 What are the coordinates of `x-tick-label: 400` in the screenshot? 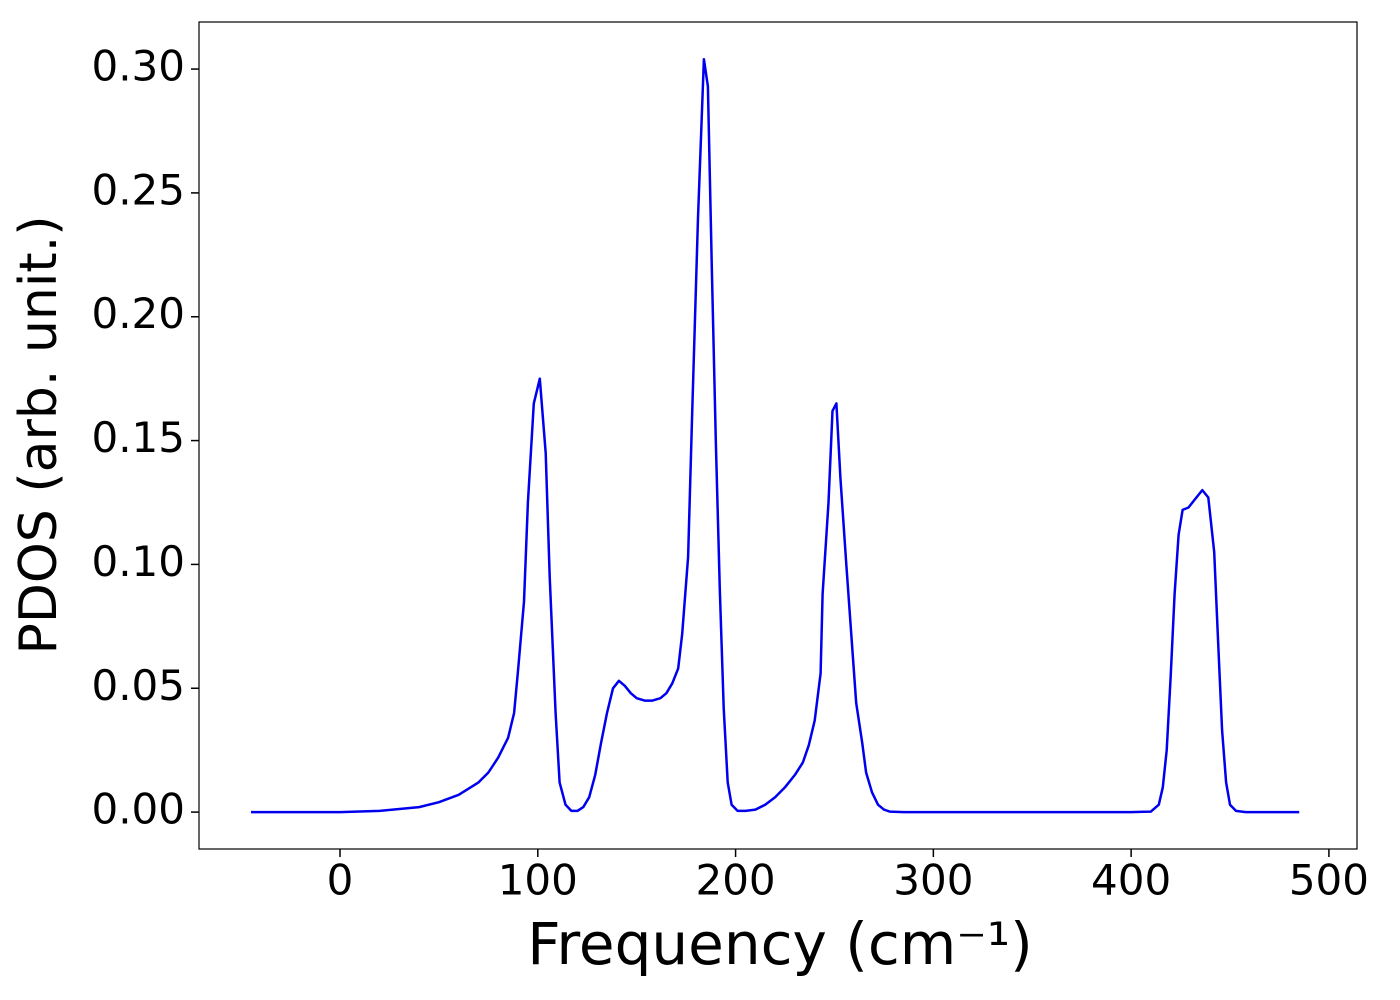 It's located at (1131, 880).